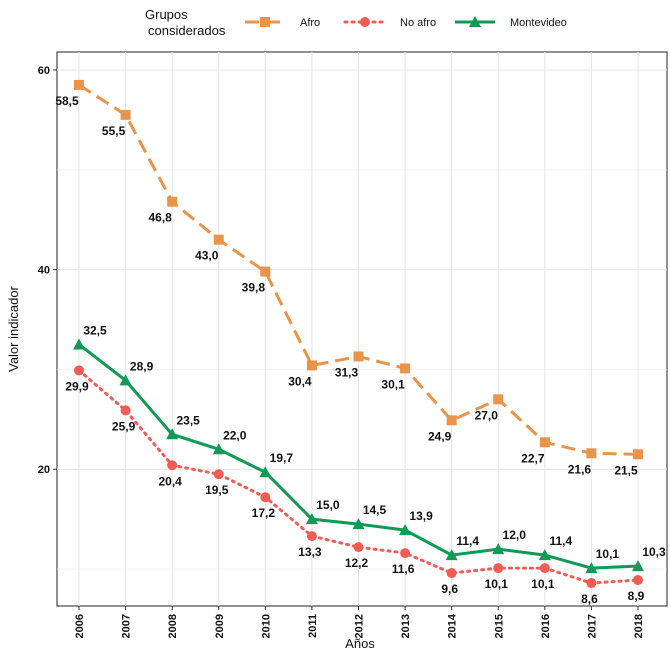 The width and height of the screenshot is (670, 662). I want to click on data-label: 58,5, so click(67, 101).